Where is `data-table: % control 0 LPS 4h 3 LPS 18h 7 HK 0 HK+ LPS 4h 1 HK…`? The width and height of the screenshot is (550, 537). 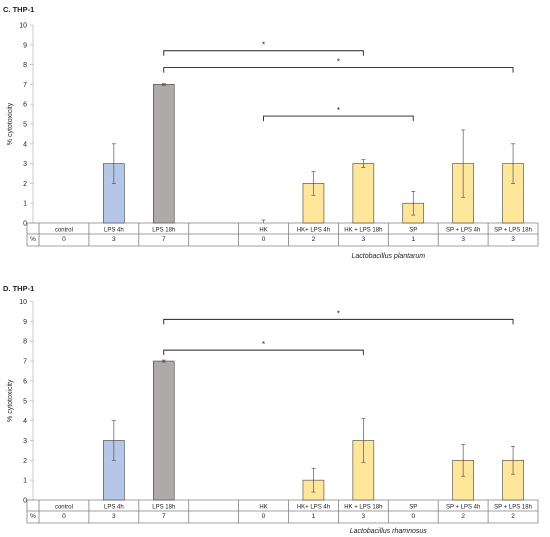
data-table: % control 0 LPS 4h 3 LPS 18h 7 HK 0 HK+ LPS 4h 1 HK… is located at coordinates (282, 511).